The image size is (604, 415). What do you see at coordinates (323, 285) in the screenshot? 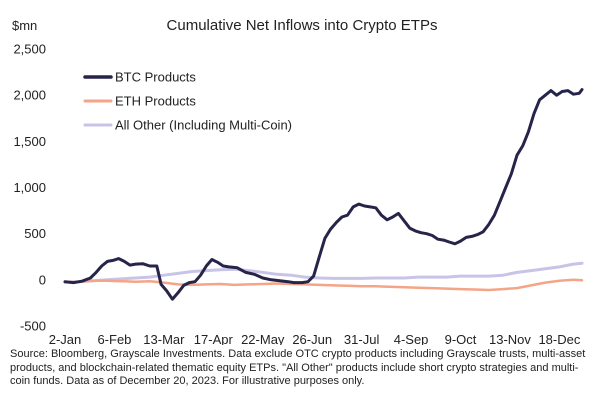
I see `series-line-eth-products` at bounding box center [323, 285].